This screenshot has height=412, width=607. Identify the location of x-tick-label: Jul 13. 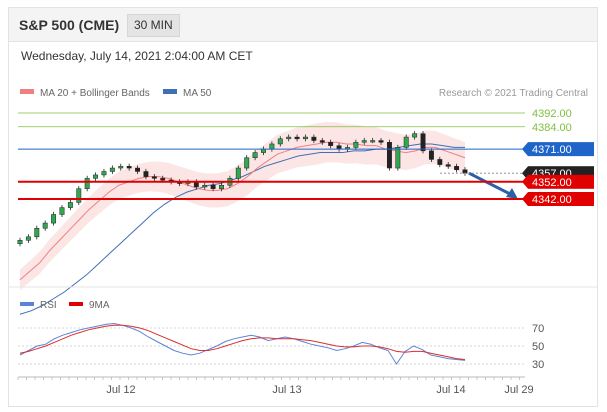
(286, 390).